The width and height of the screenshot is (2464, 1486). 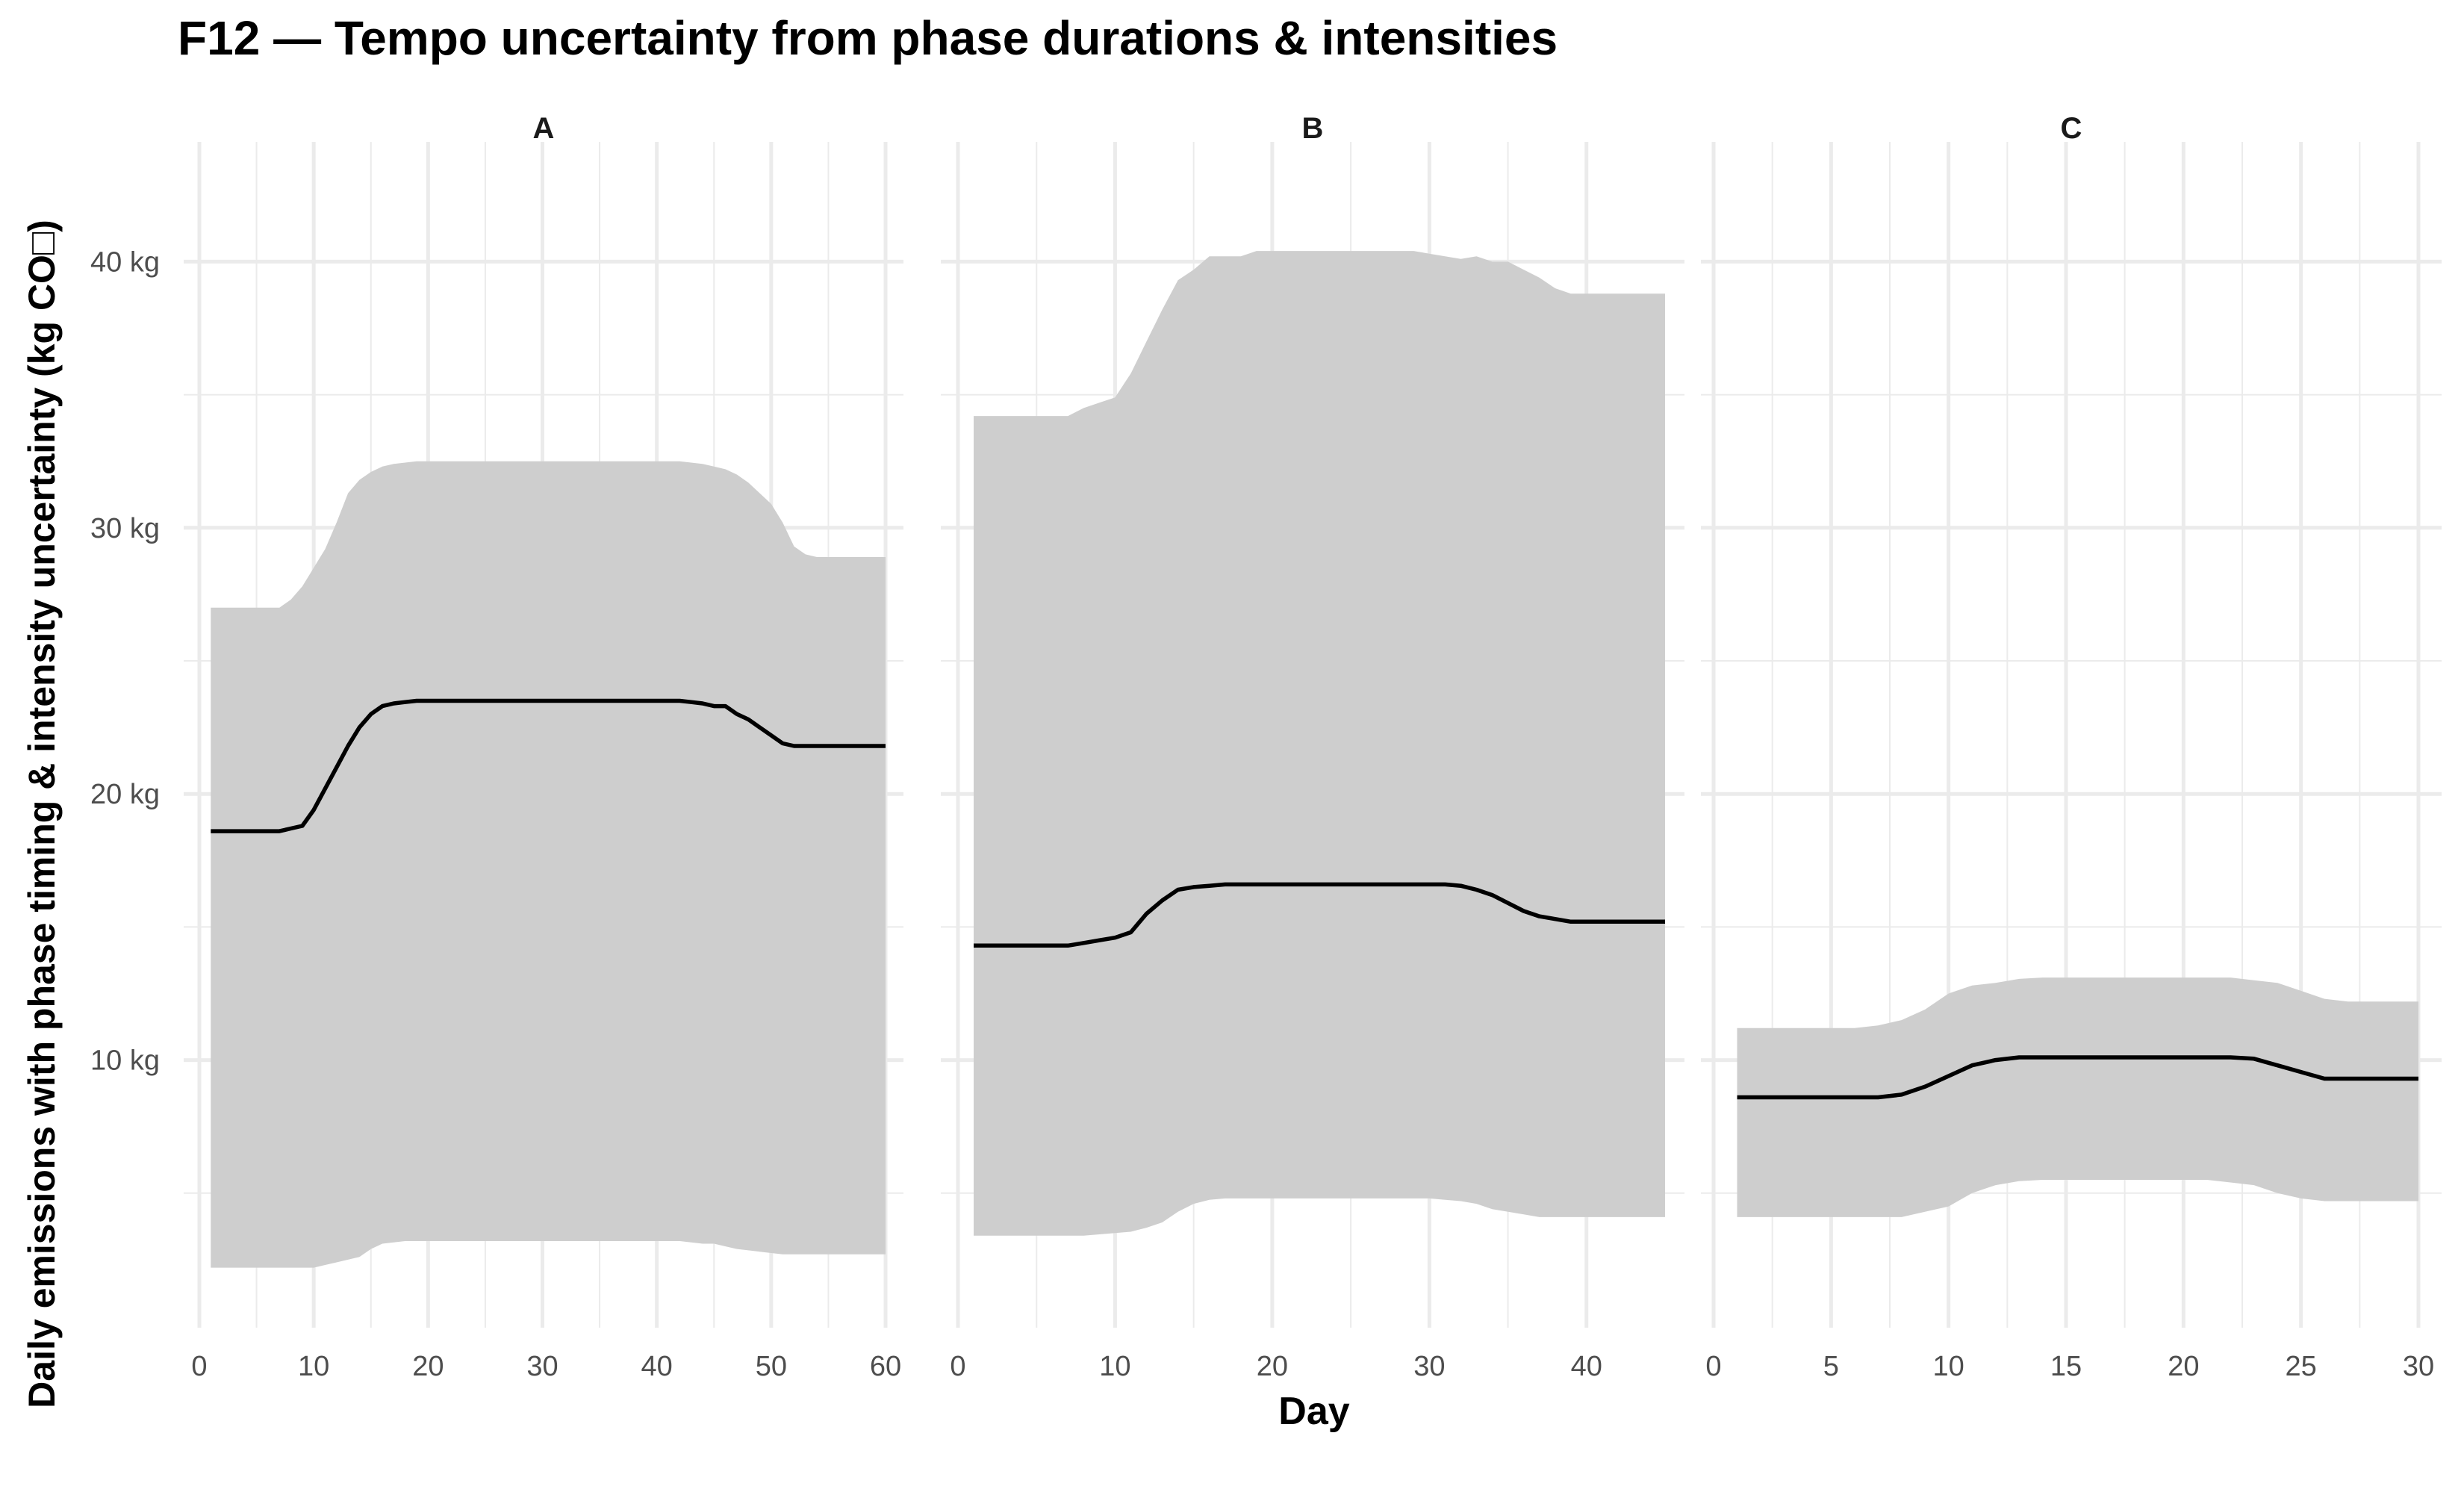 What do you see at coordinates (2183, 1366) in the screenshot?
I see `panel-c-x-tick-label: 20` at bounding box center [2183, 1366].